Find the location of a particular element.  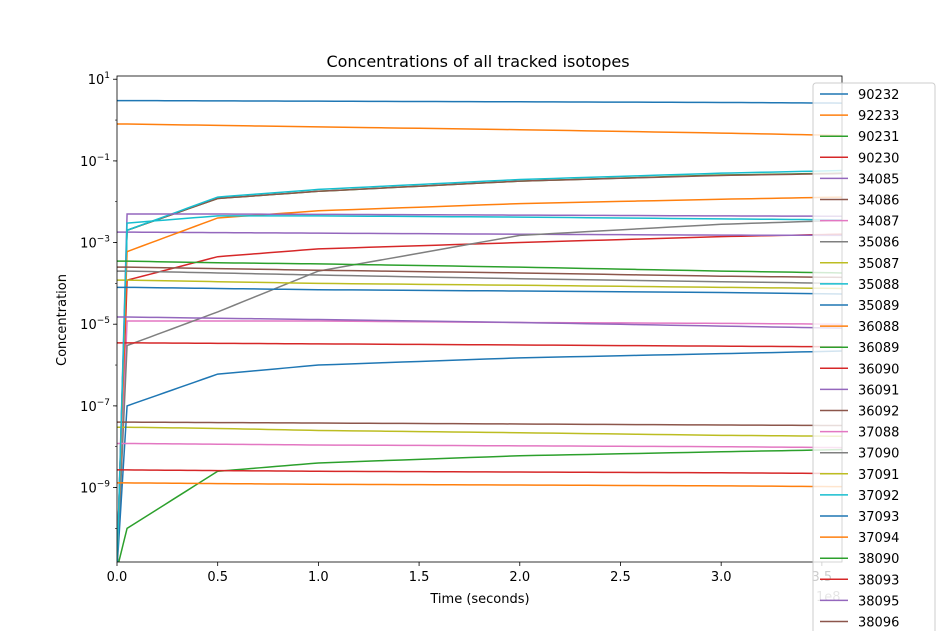

legend-label: 38090 is located at coordinates (878, 559).